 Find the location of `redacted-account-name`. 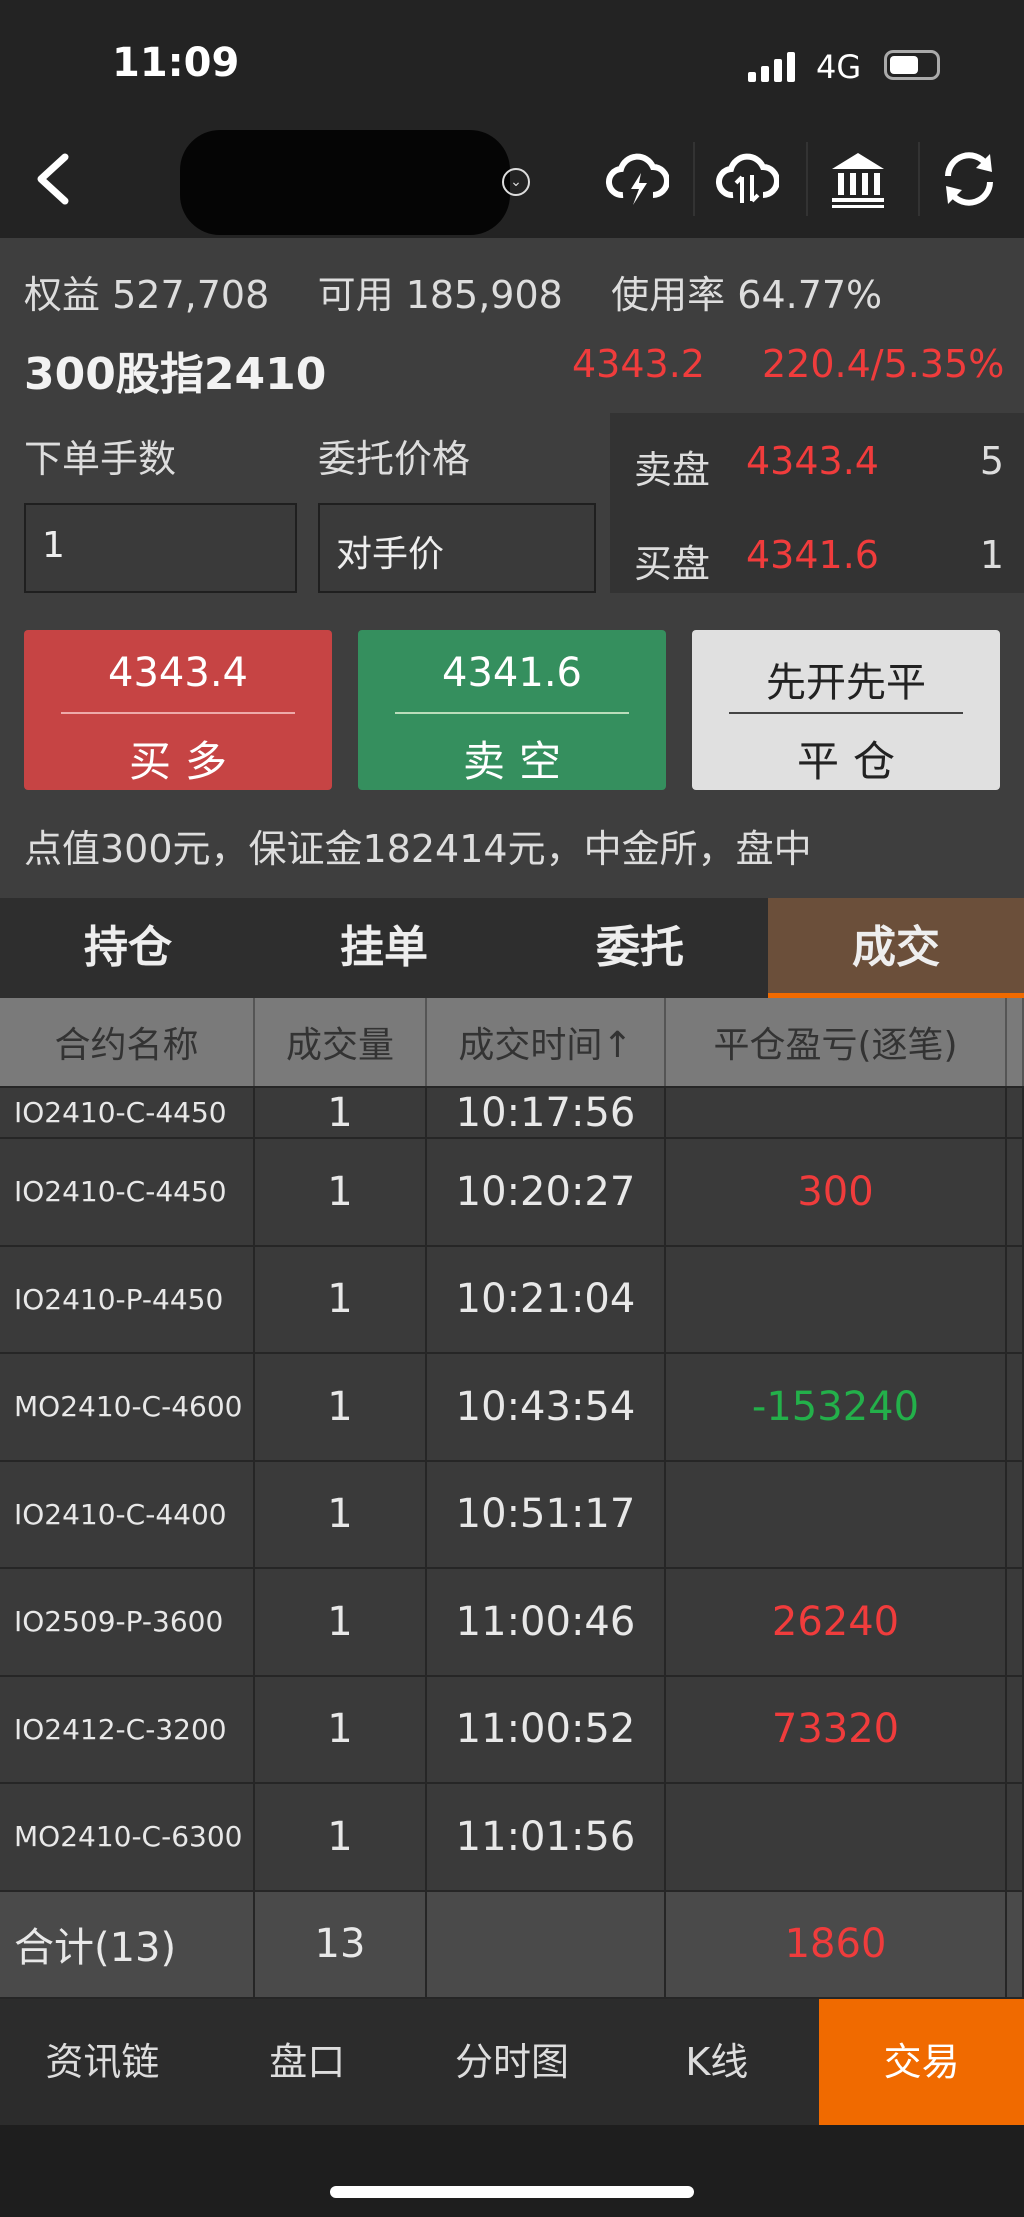

redacted-account-name is located at coordinates (345, 182).